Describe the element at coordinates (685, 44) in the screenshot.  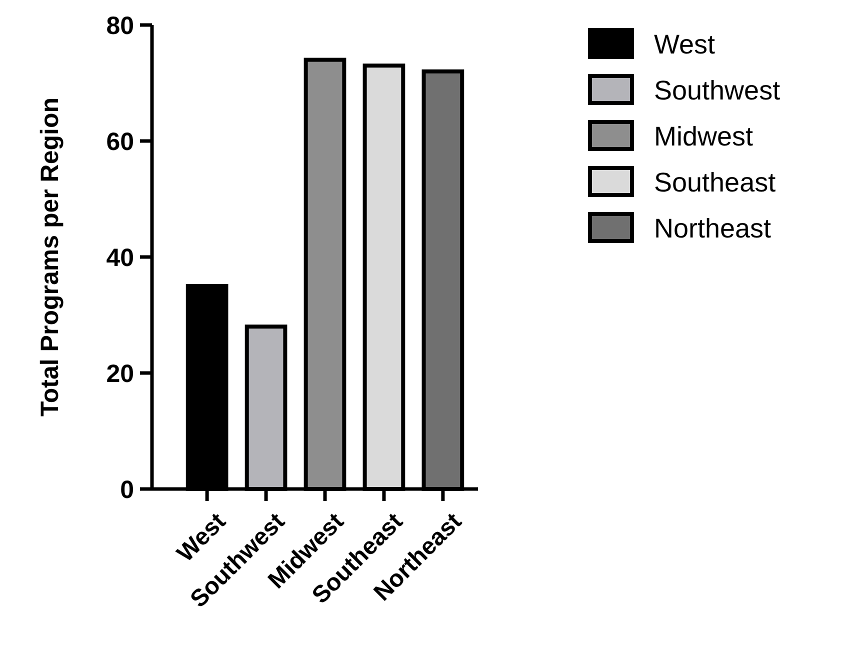
I see `legend-label: West` at that location.